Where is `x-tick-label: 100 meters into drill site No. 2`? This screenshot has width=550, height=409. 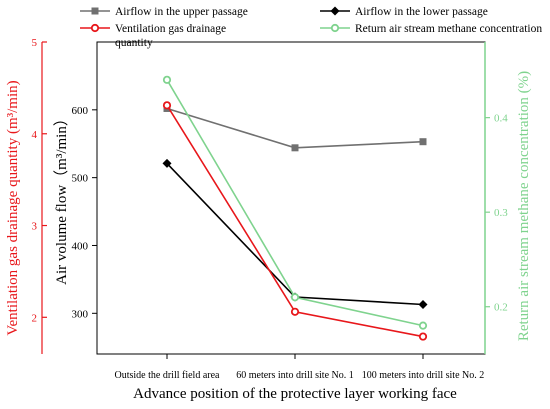 x-tick-label: 100 meters into drill site No. 2 is located at coordinates (423, 375).